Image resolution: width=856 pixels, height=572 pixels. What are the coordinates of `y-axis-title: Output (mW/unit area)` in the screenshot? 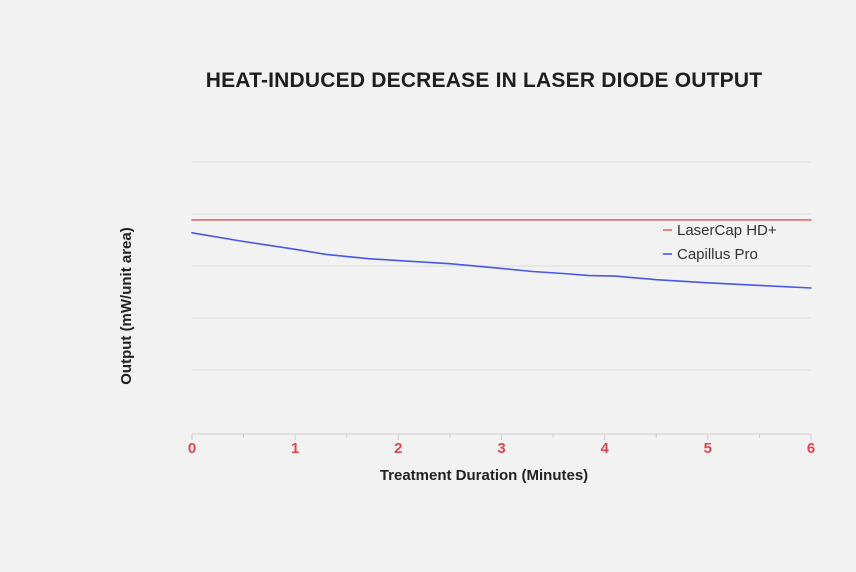 It's located at (126, 306).